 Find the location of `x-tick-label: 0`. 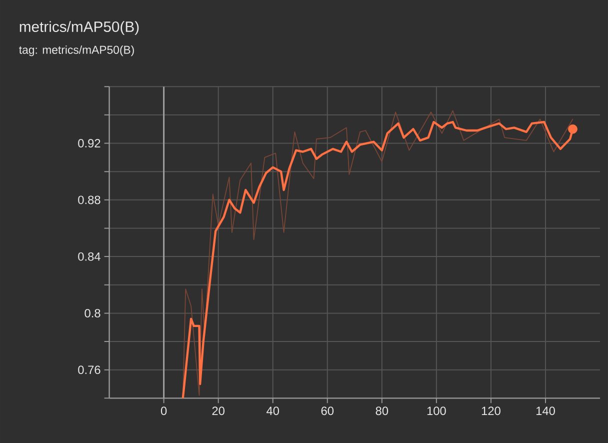

x-tick-label: 0 is located at coordinates (163, 411).